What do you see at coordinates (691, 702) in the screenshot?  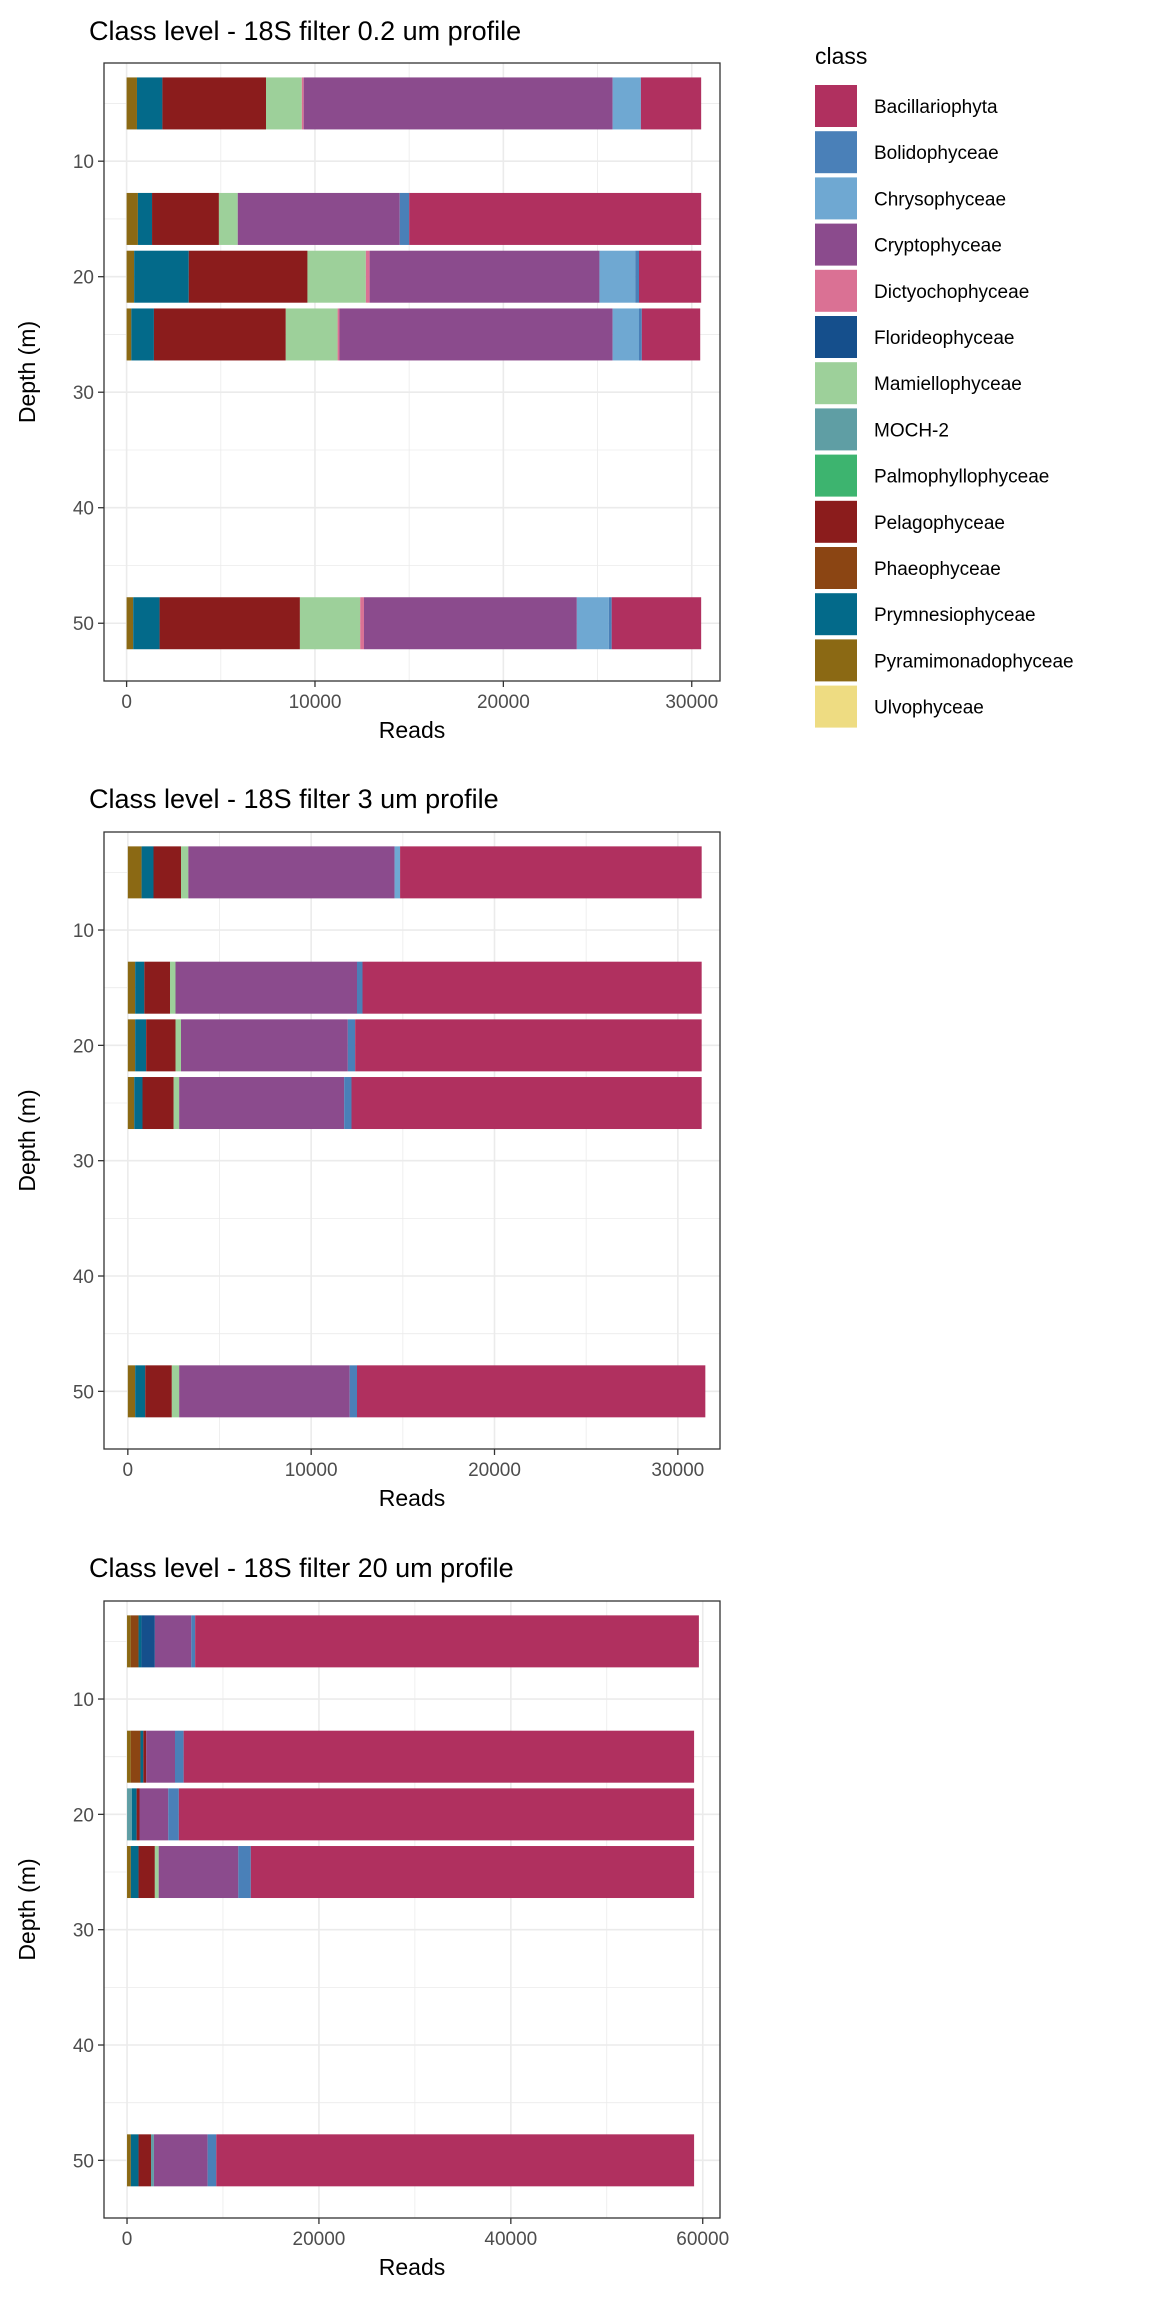 I see `x-tick-label: 30000` at bounding box center [691, 702].